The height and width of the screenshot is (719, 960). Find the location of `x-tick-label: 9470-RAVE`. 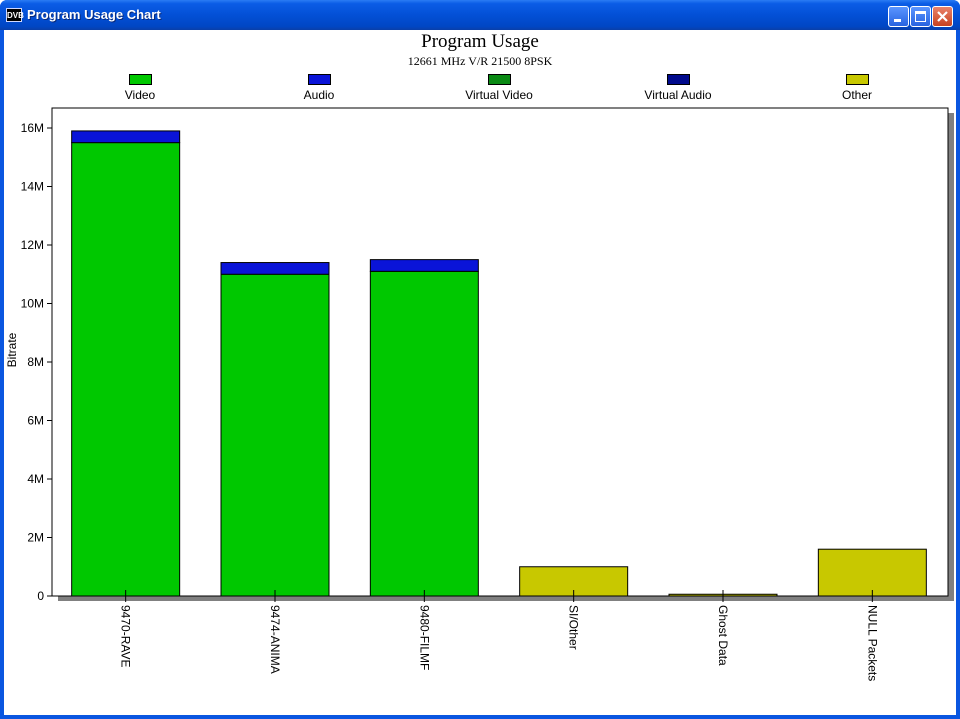

x-tick-label: 9470-RAVE is located at coordinates (126, 636).